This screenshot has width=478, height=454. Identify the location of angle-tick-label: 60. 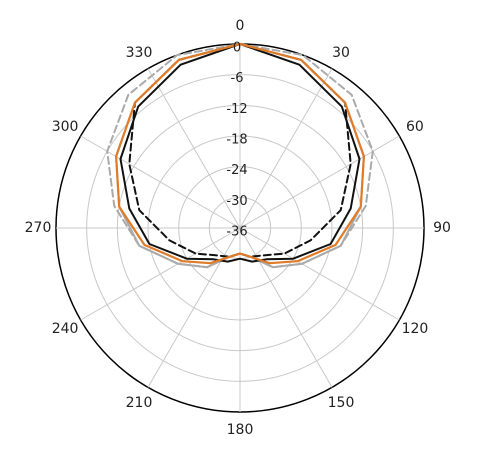
(415, 127).